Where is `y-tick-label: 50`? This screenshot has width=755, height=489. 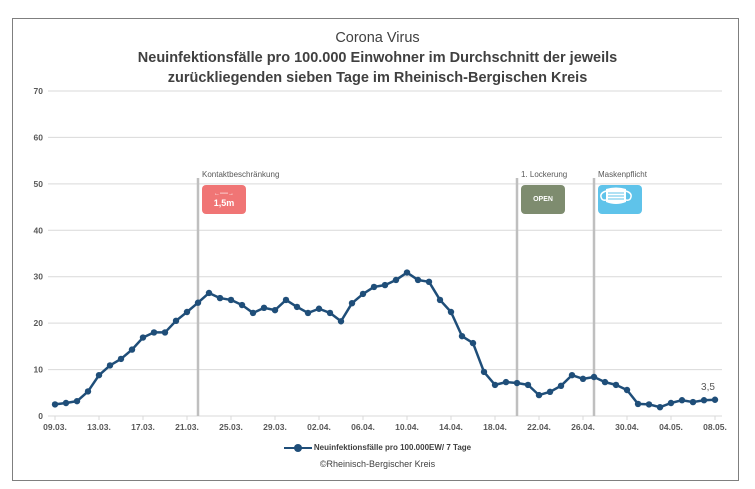 y-tick-label: 50 is located at coordinates (39, 184).